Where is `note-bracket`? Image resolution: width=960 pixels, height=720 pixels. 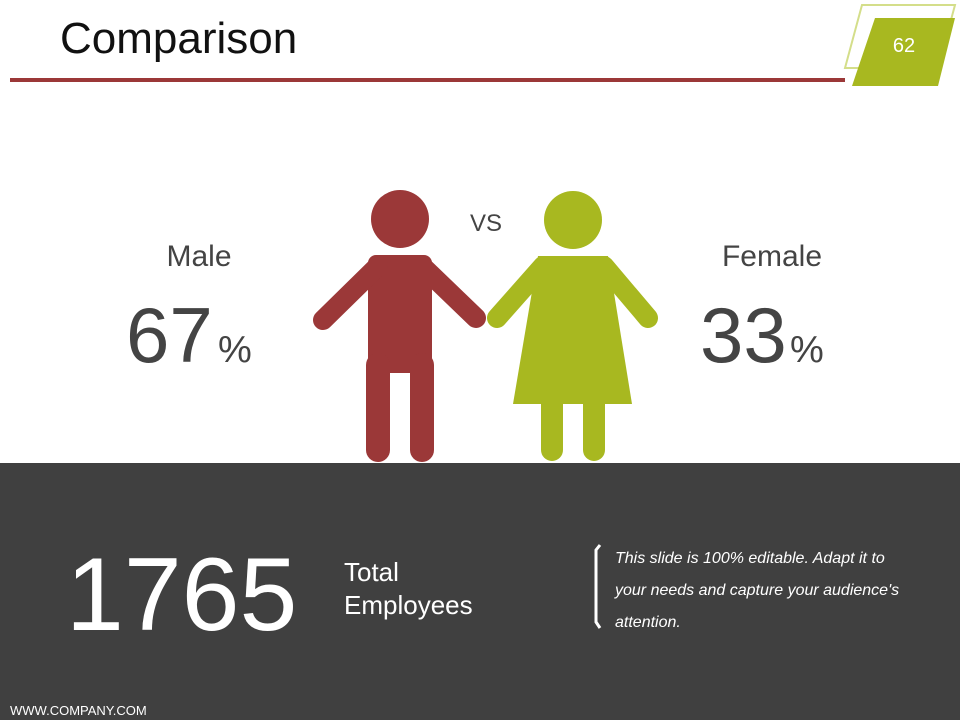
note-bracket is located at coordinates (598, 586).